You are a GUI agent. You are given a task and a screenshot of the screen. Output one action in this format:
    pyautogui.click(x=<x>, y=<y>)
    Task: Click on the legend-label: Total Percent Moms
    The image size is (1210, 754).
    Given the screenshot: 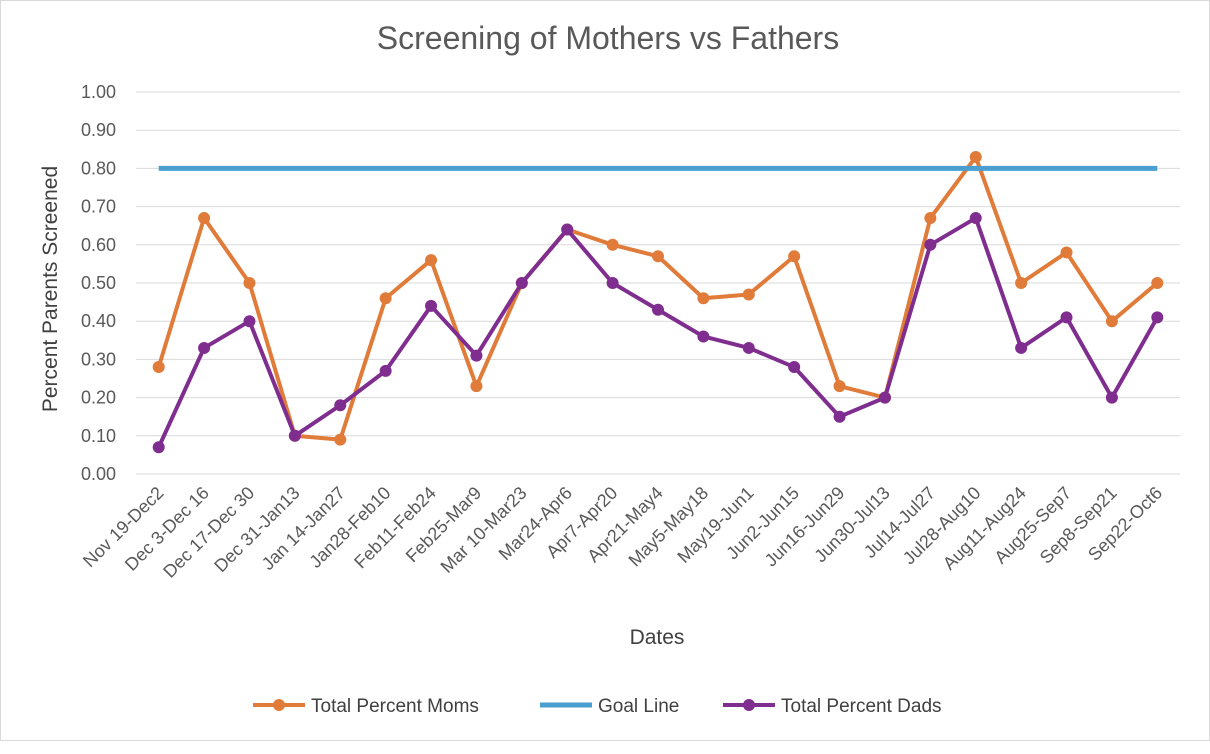 What is the action you would take?
    pyautogui.click(x=395, y=706)
    